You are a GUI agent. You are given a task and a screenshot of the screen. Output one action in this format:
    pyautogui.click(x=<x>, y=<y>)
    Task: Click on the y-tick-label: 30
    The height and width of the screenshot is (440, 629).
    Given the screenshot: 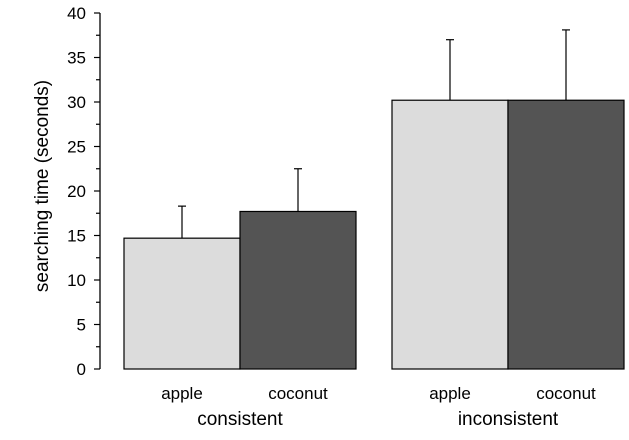 What is the action you would take?
    pyautogui.click(x=76, y=102)
    